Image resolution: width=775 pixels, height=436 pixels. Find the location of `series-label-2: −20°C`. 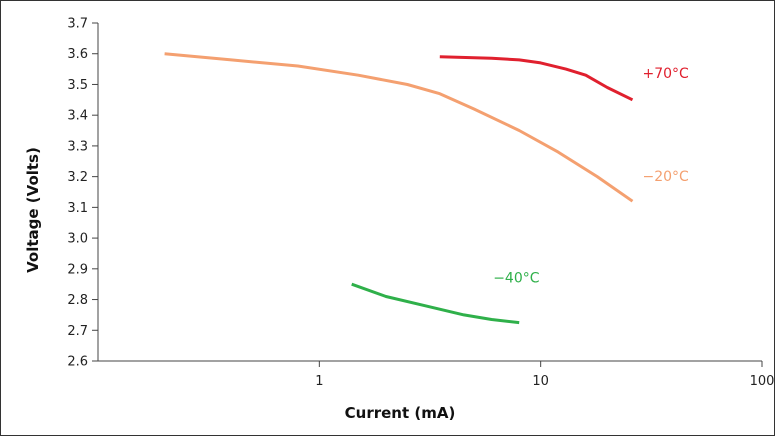

series-label-2: −20°C is located at coordinates (666, 177).